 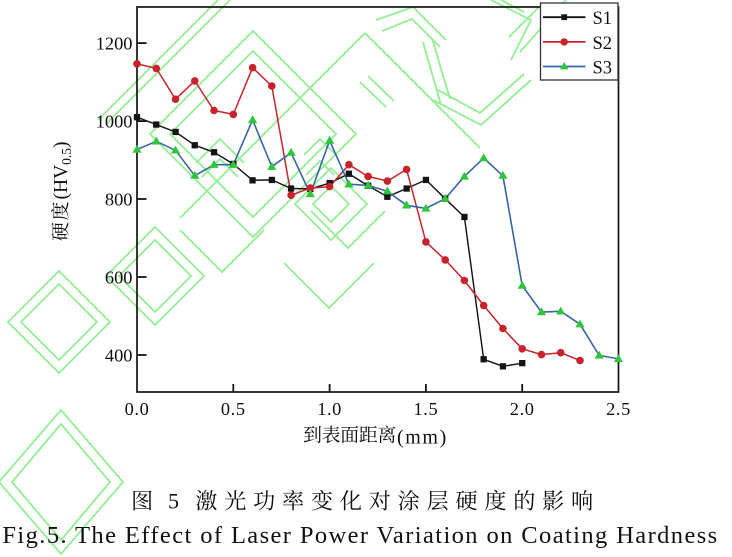 What do you see at coordinates (522, 409) in the screenshot?
I see `svg-text: 2.0` at bounding box center [522, 409].